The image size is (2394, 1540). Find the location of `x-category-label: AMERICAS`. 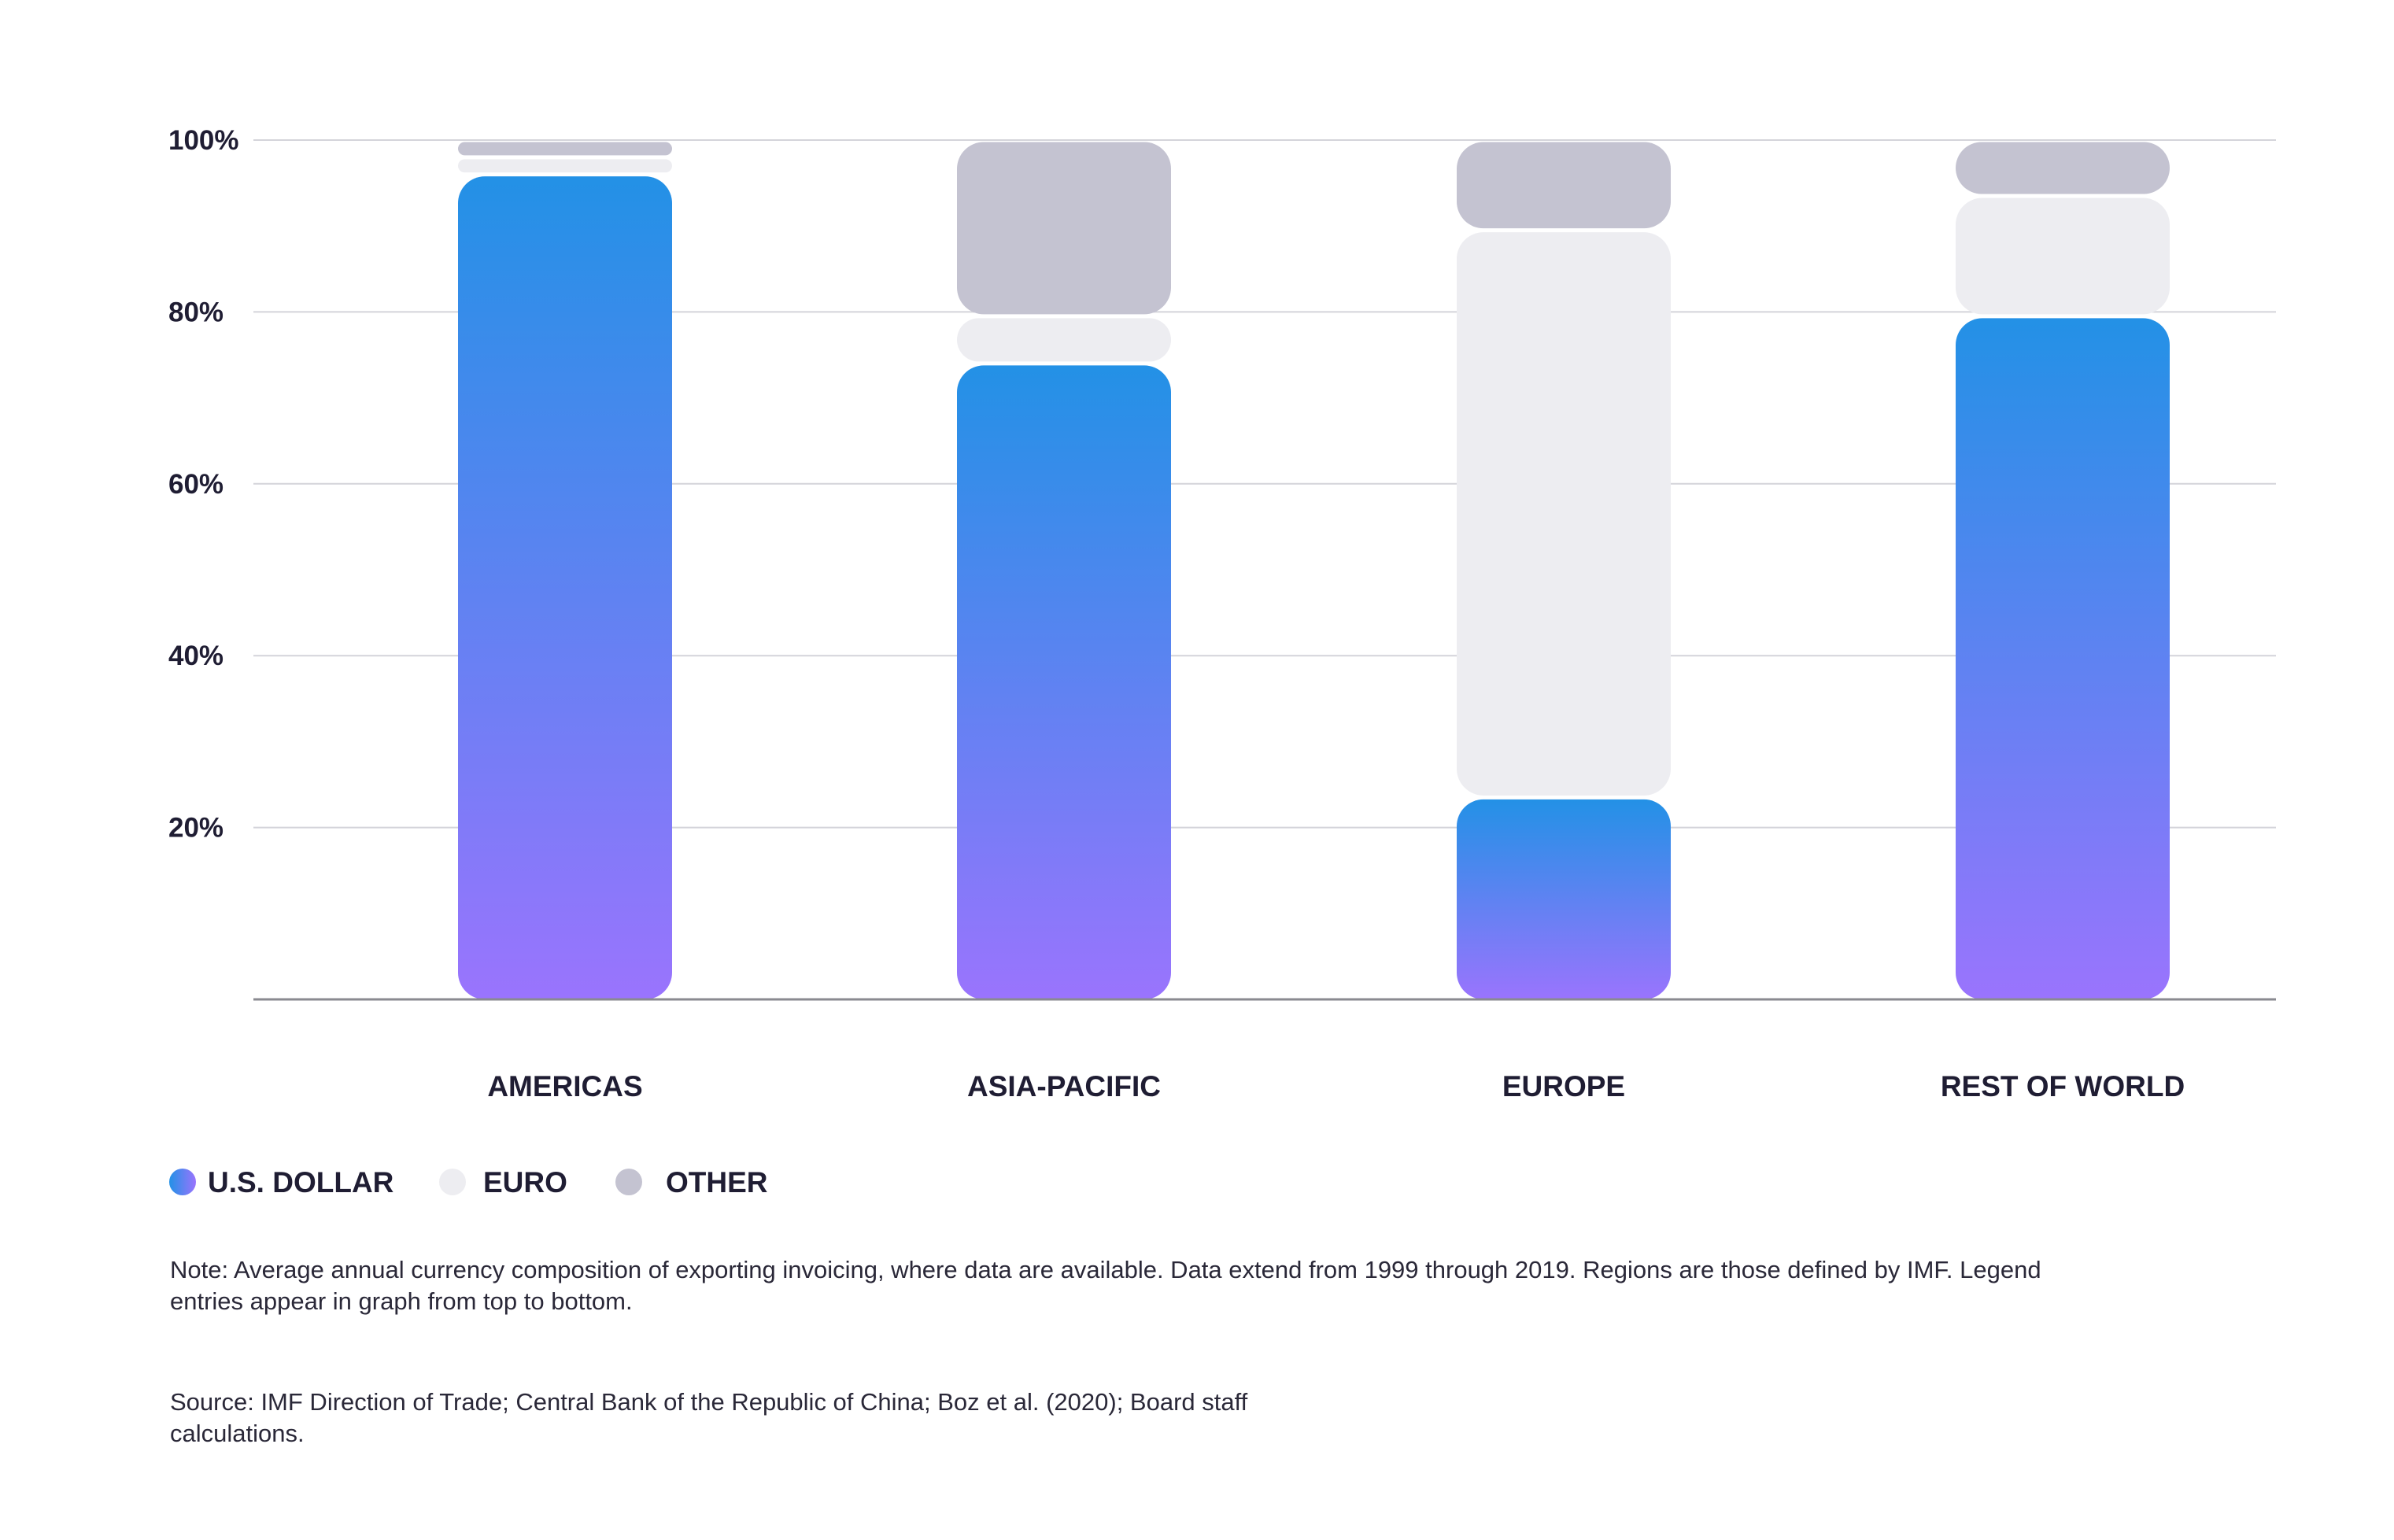

x-category-label: AMERICAS is located at coordinates (564, 1086).